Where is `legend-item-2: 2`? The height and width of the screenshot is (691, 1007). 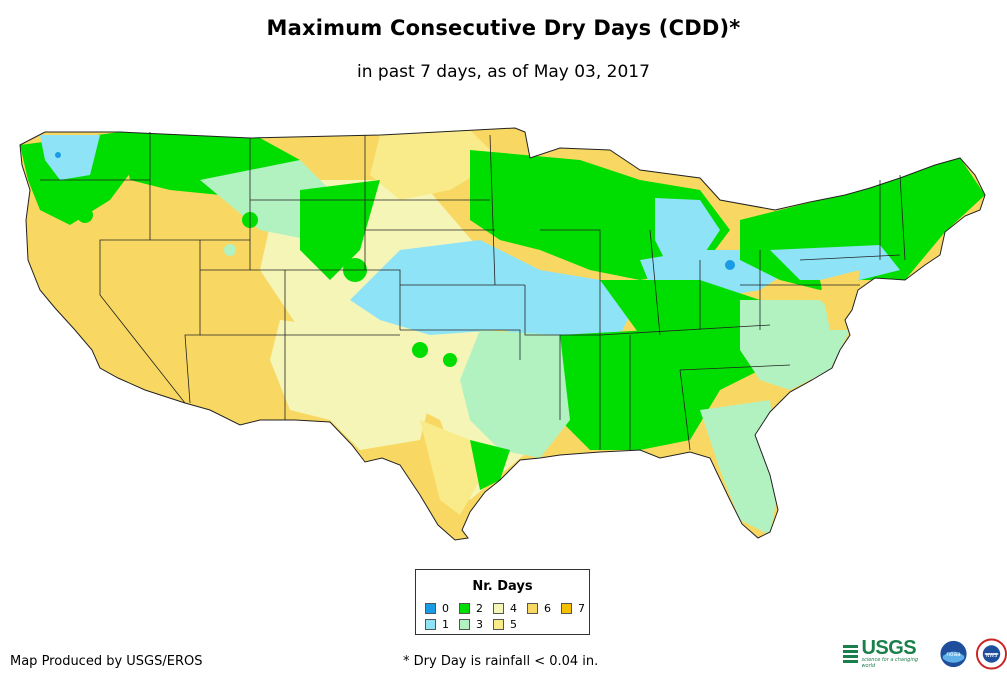 legend-item-2: 2 is located at coordinates (471, 608).